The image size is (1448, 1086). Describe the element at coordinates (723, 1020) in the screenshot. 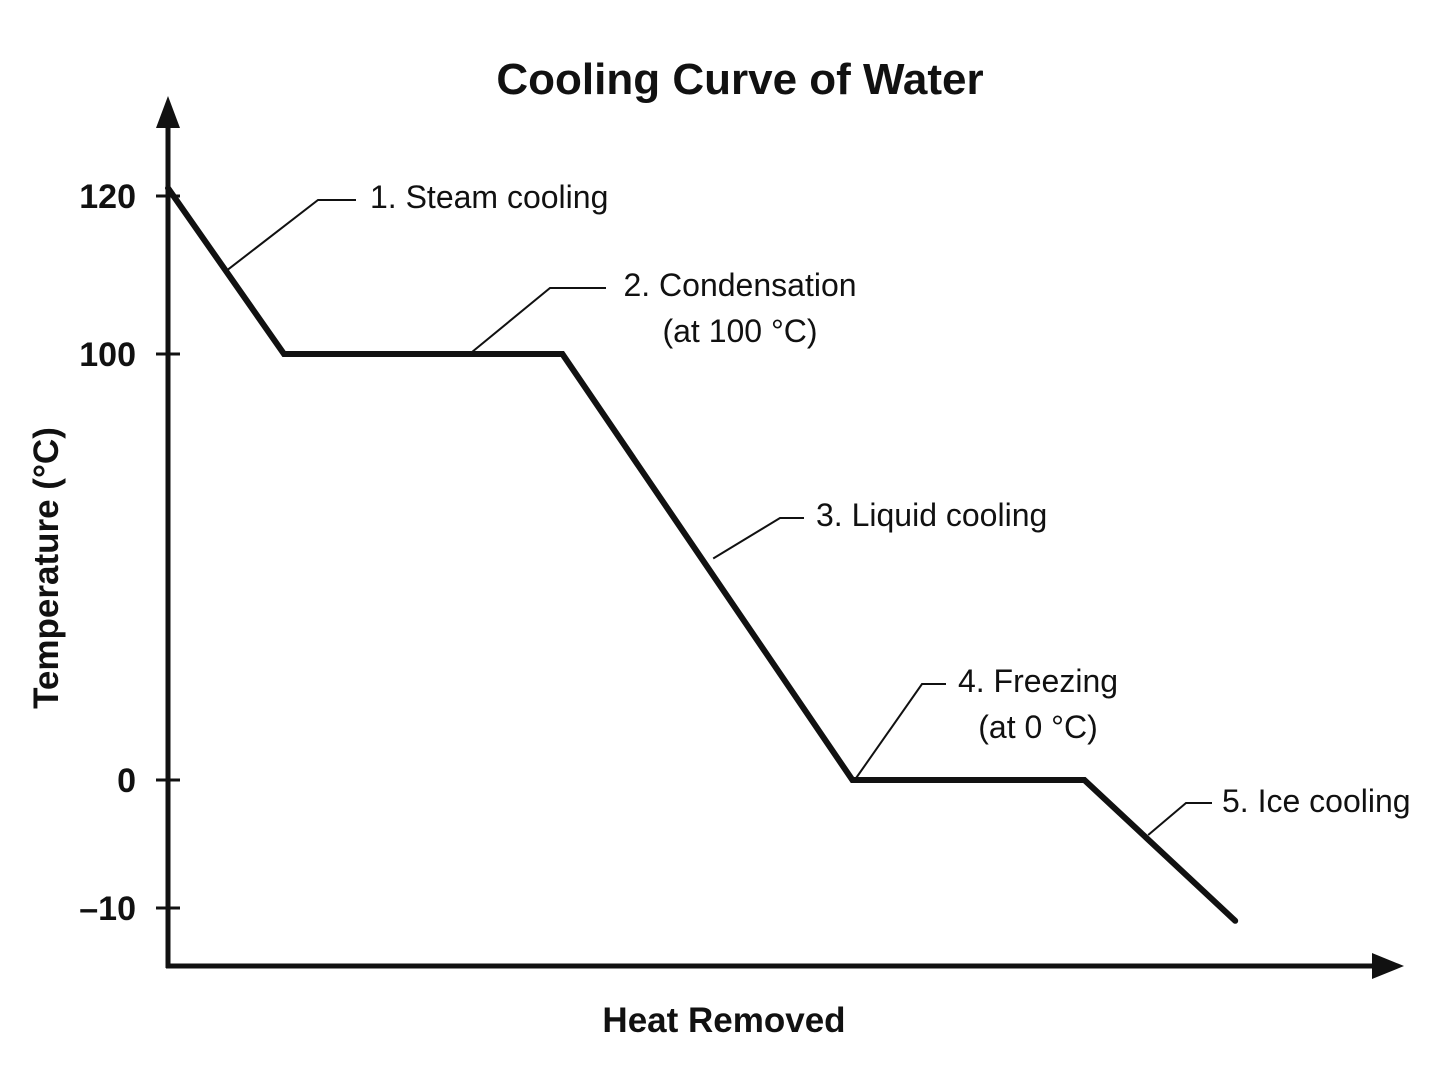

I see `x-axis-label: Heat Removed` at that location.